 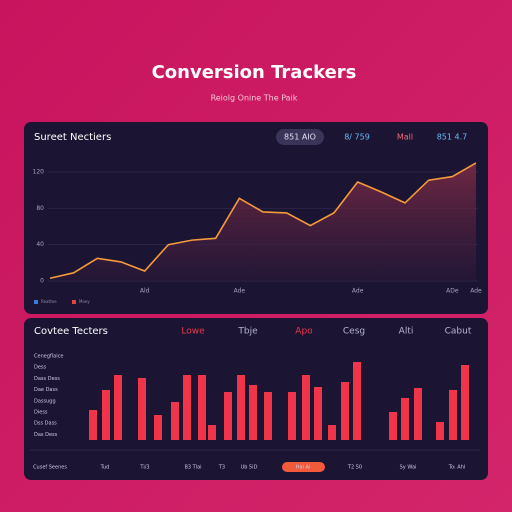 What do you see at coordinates (221, 468) in the screenshot?
I see `footer-label: T3` at bounding box center [221, 468].